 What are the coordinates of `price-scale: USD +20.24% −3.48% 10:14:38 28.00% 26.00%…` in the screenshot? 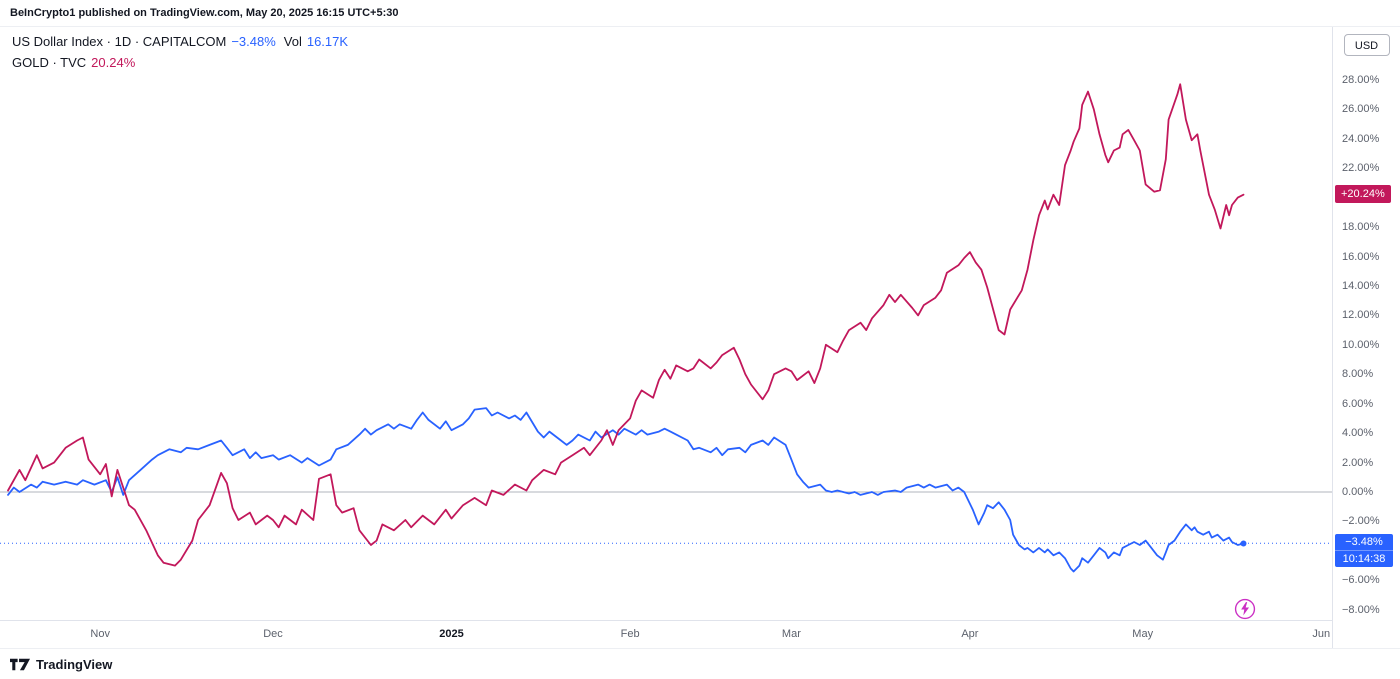 It's located at (1366, 337).